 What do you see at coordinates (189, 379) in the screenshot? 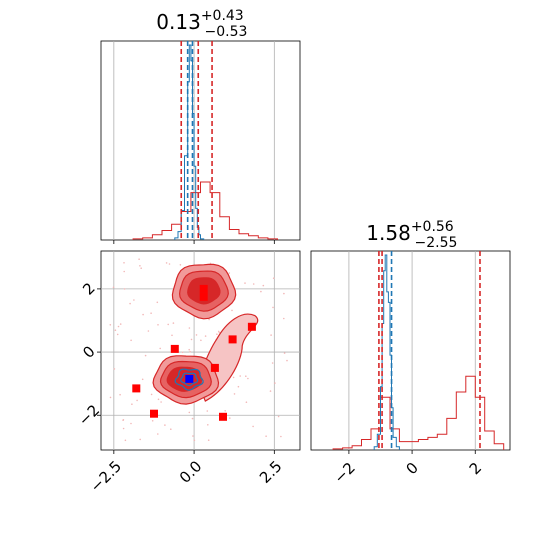
I see `joint-contour-blue-outer` at bounding box center [189, 379].